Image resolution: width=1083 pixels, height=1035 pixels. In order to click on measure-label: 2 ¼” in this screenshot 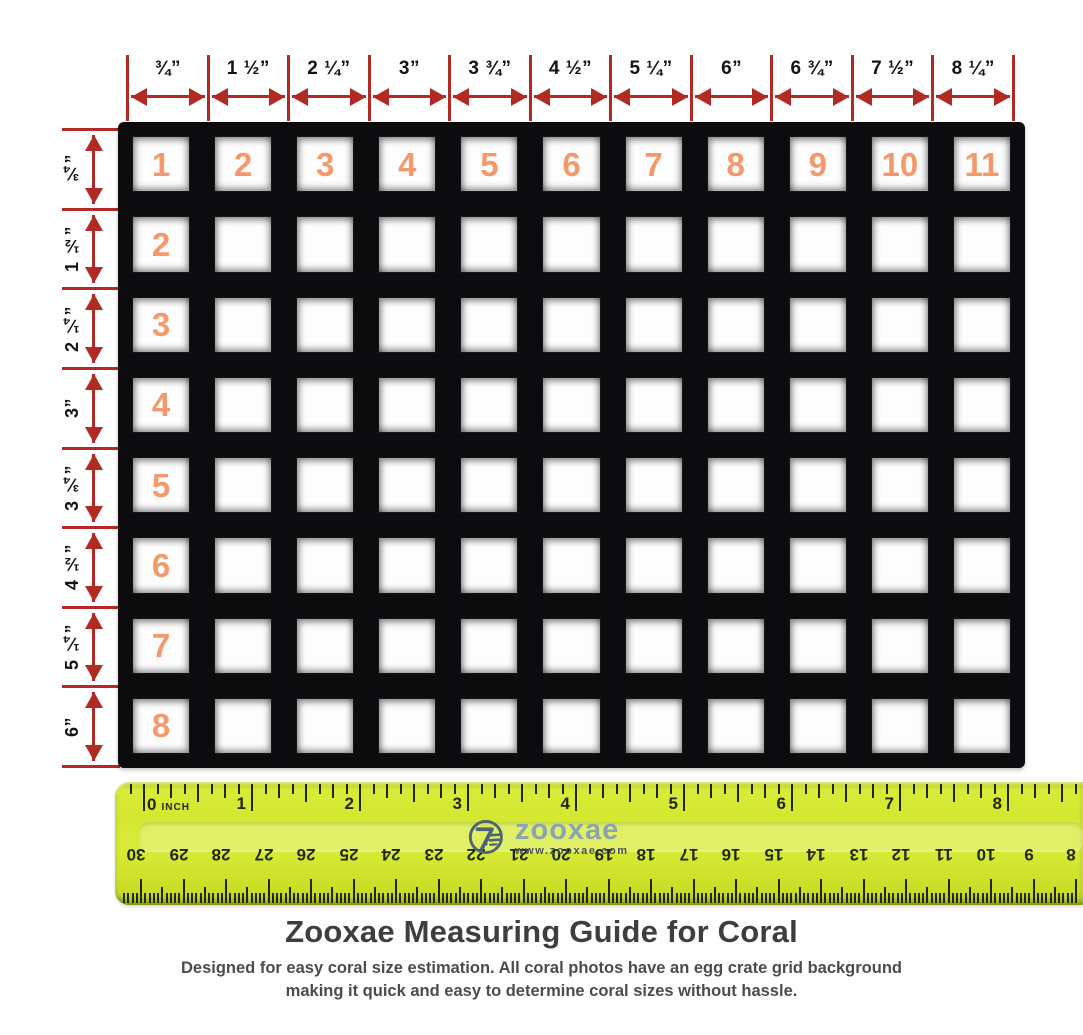, I will do `click(329, 68)`.